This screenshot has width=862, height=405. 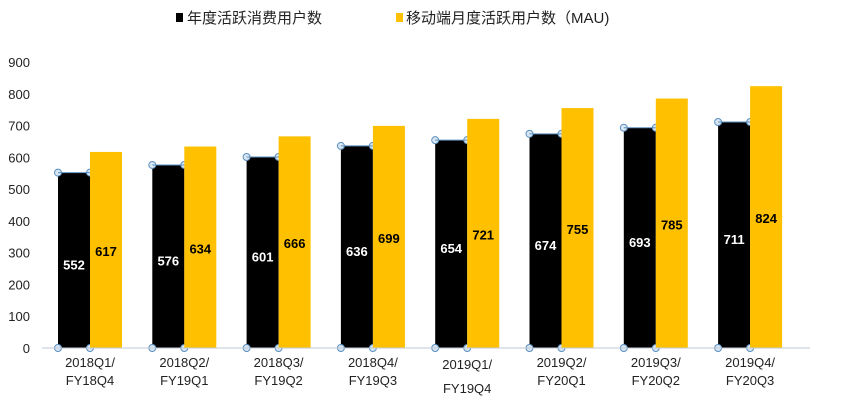 I want to click on legend-label-mau: 移动端月度活跃用户数（MAU), so click(x=507, y=18).